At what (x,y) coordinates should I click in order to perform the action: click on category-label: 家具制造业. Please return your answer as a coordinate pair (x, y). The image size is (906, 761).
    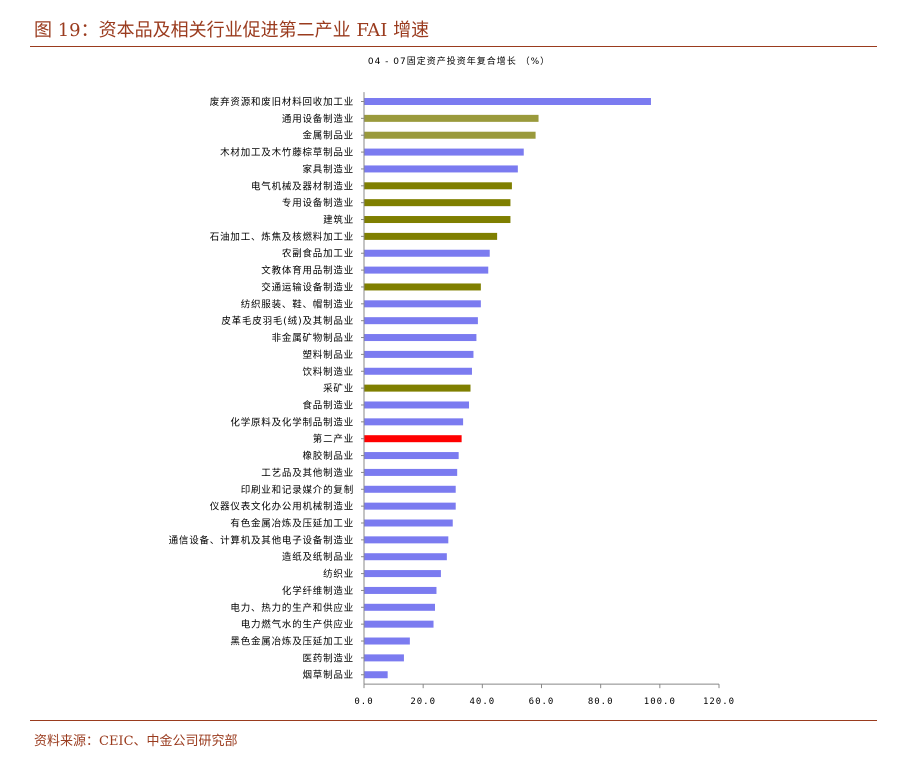
    Looking at the image, I should click on (328, 169).